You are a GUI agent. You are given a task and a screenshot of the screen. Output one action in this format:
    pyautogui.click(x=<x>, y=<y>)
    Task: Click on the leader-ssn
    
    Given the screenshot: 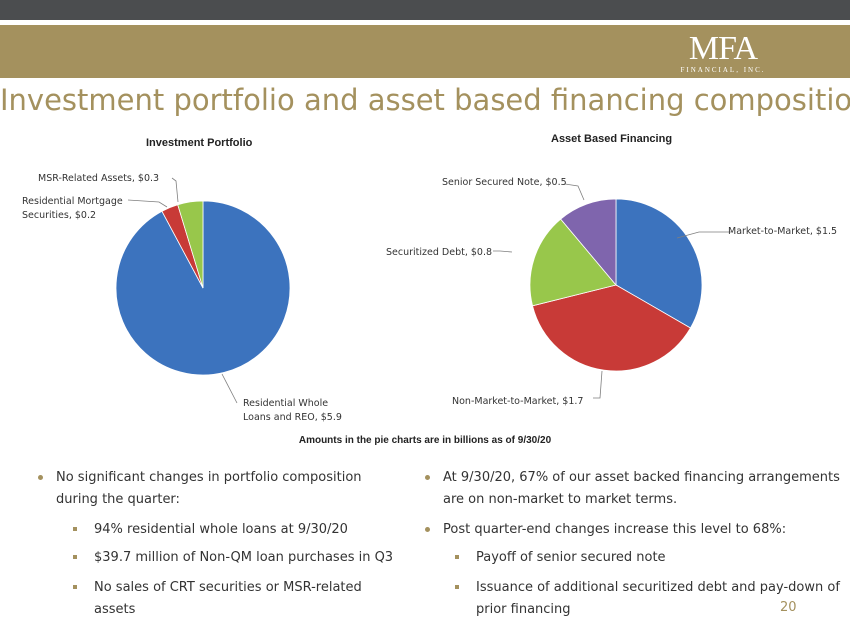 What is the action you would take?
    pyautogui.click(x=574, y=192)
    